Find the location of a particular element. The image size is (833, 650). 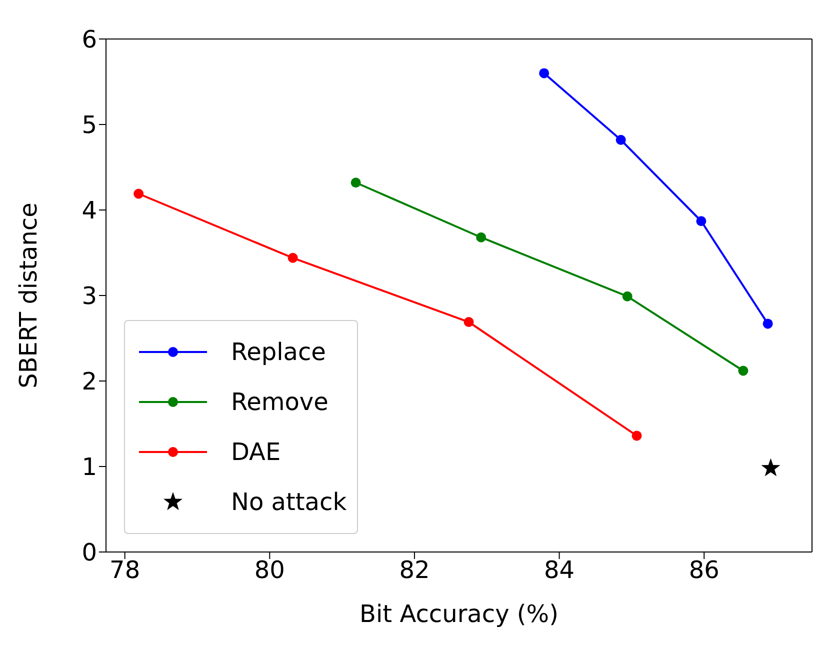

x-axis-title: Bit Accuracy (%) is located at coordinates (459, 614).